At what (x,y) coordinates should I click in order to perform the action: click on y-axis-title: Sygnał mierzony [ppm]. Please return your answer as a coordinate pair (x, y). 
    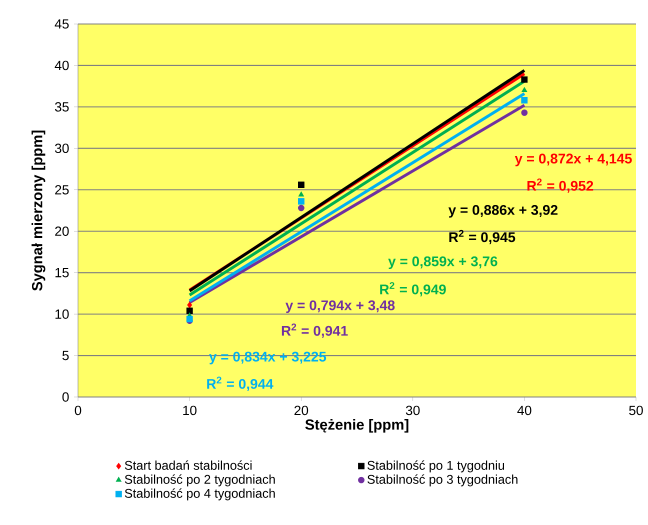
    Looking at the image, I should click on (39, 210).